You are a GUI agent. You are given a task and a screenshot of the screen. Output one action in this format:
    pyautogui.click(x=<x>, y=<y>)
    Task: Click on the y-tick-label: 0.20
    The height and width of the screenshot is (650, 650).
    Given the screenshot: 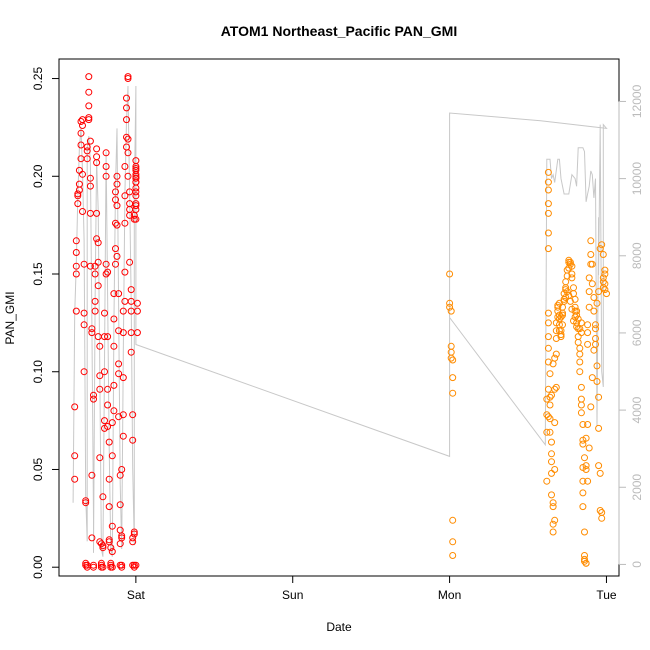 What is the action you would take?
    pyautogui.click(x=38, y=176)
    